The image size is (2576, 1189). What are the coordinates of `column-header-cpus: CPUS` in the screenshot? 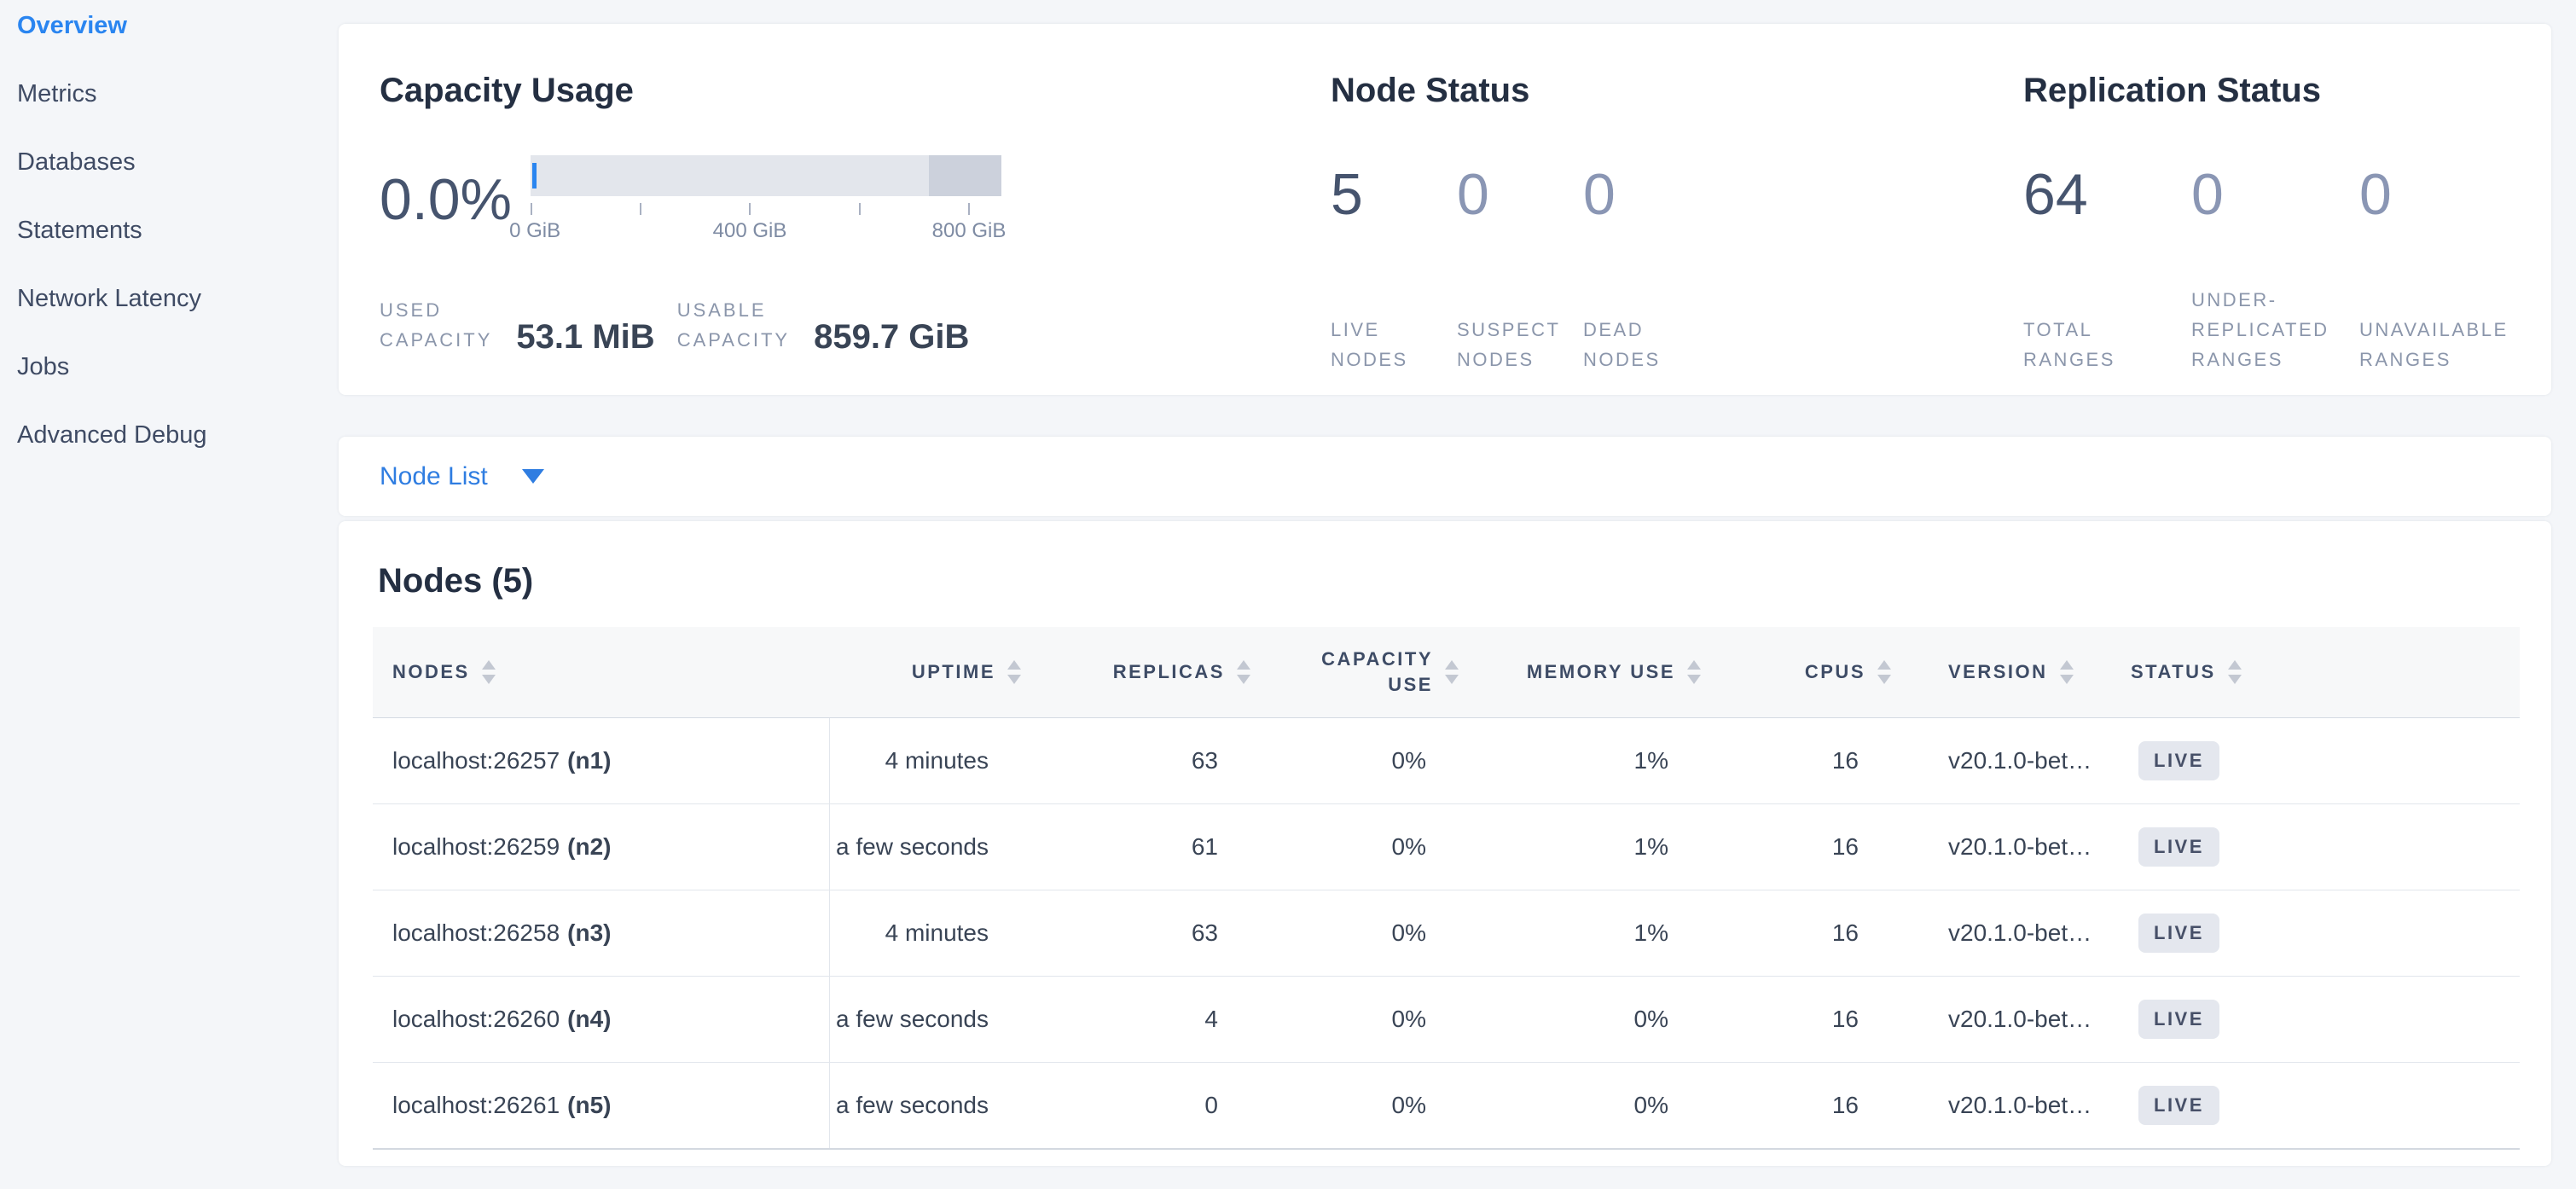 It's located at (1796, 672).